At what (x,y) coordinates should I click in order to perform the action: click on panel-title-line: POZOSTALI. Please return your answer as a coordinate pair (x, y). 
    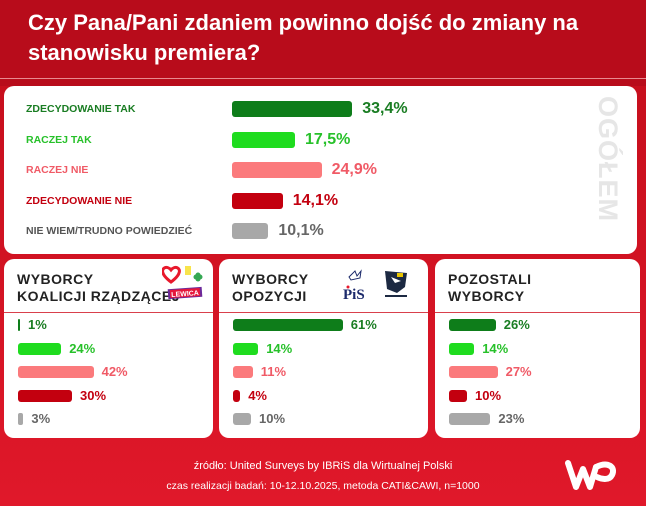
    Looking at the image, I should click on (490, 279).